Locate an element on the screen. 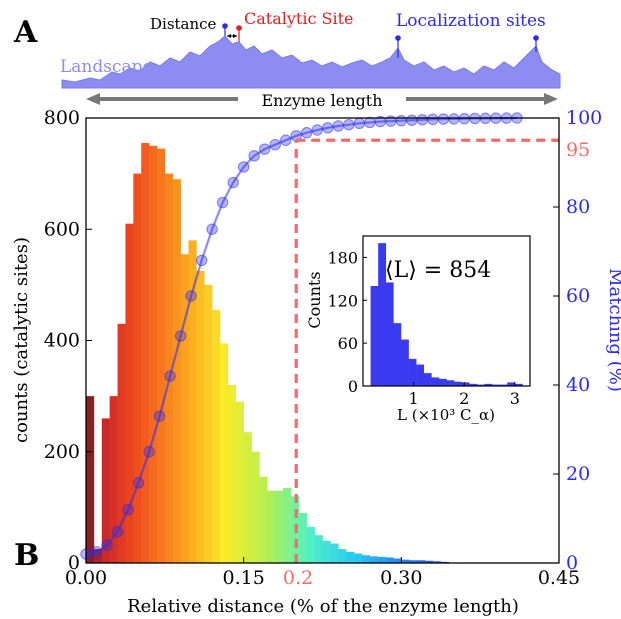 Image resolution: width=621 pixels, height=619 pixels. right-y-tick-label: 80 is located at coordinates (578, 207).